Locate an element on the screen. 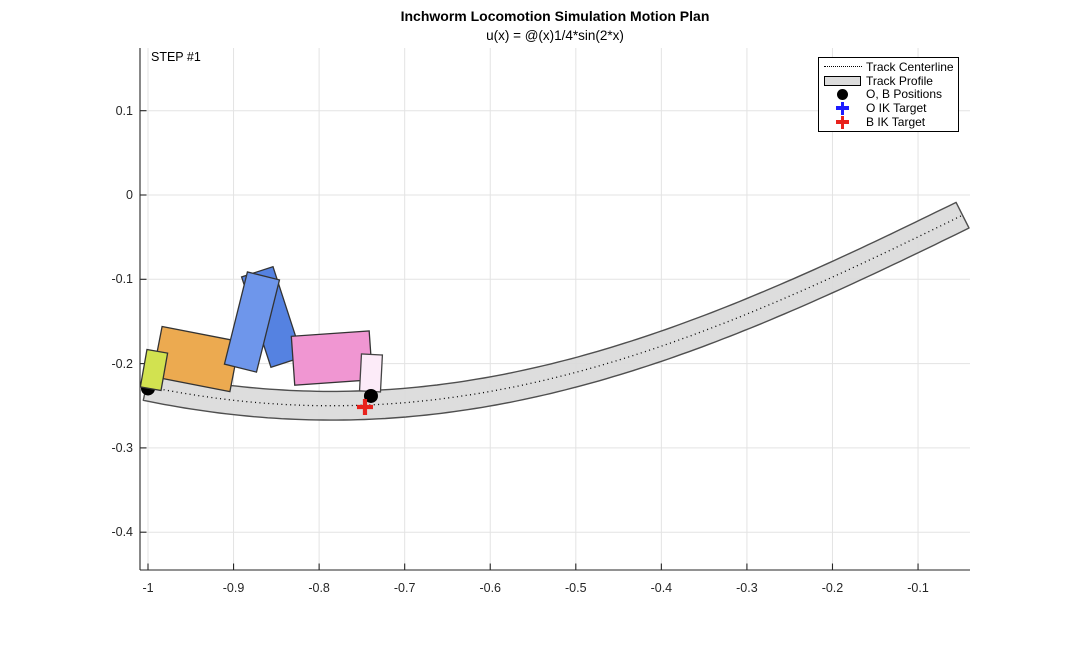 The image size is (1074, 646). legend-item-b-ik-target: B IK Target is located at coordinates (888, 122).